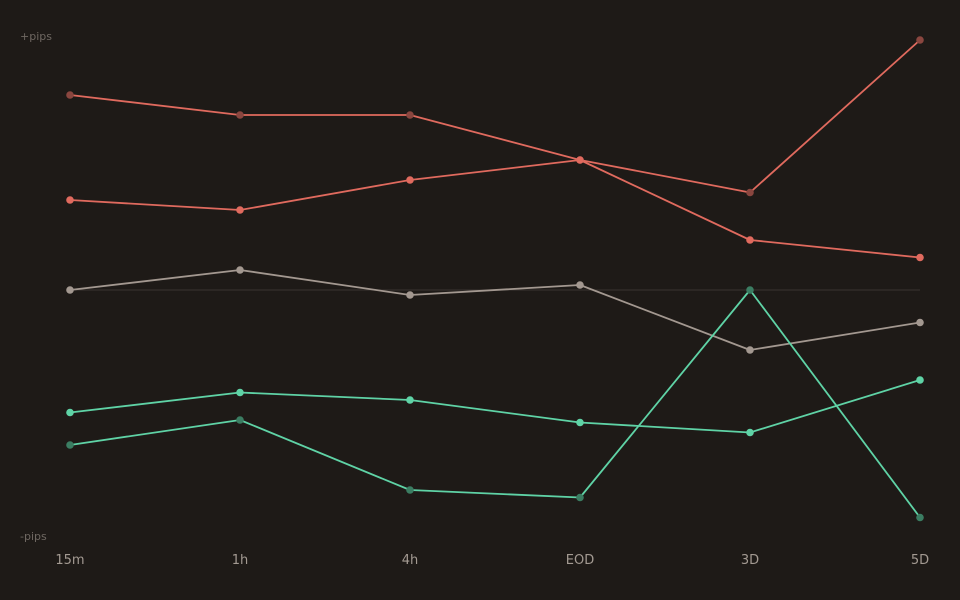 The width and height of the screenshot is (960, 600). What do you see at coordinates (70, 200) in the screenshot?
I see `series-2-point-15m` at bounding box center [70, 200].